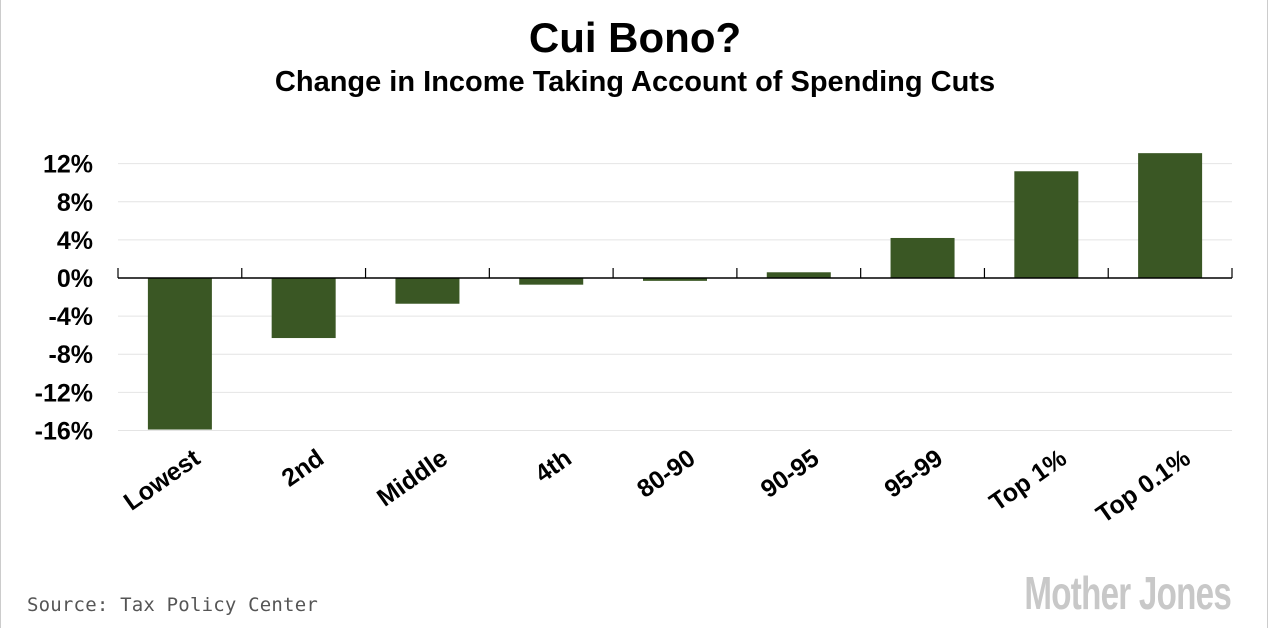 The width and height of the screenshot is (1268, 628). Describe the element at coordinates (553, 466) in the screenshot. I see `x-tick-label: 4th` at that location.